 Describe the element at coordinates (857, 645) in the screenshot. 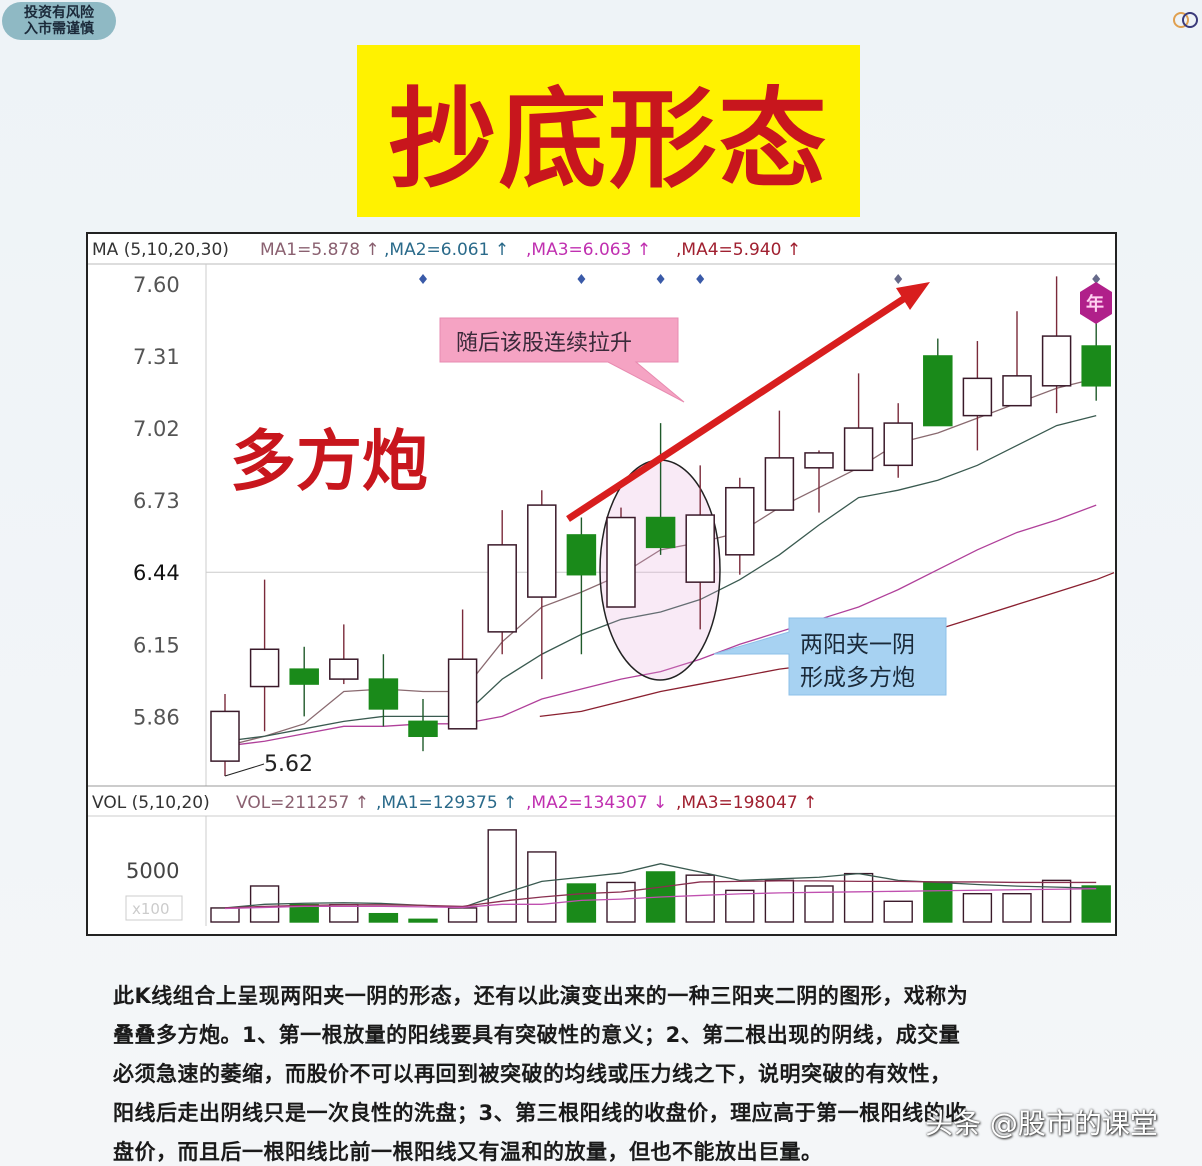

I see `pattern-callout-line-1: 两阳夹一阴` at that location.